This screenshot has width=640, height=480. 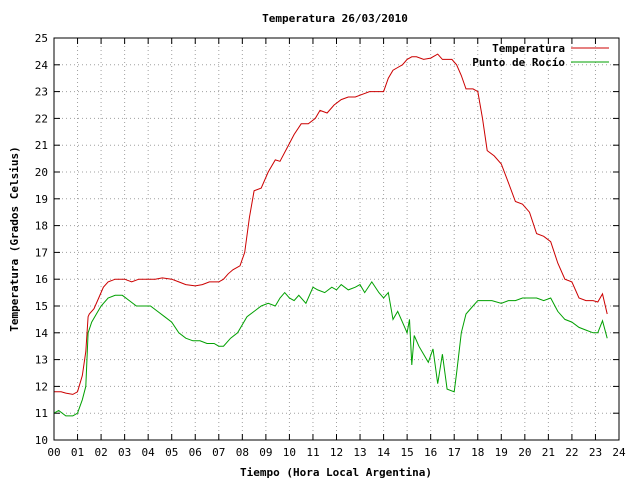 What do you see at coordinates (149, 452) in the screenshot?
I see `x-tick-label: 04` at bounding box center [149, 452].